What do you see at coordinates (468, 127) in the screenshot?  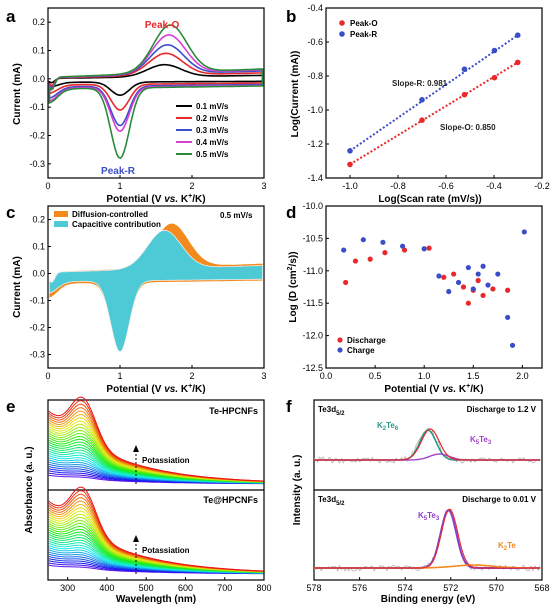 I see `slope-o-label: Slope-O: 0.850` at bounding box center [468, 127].